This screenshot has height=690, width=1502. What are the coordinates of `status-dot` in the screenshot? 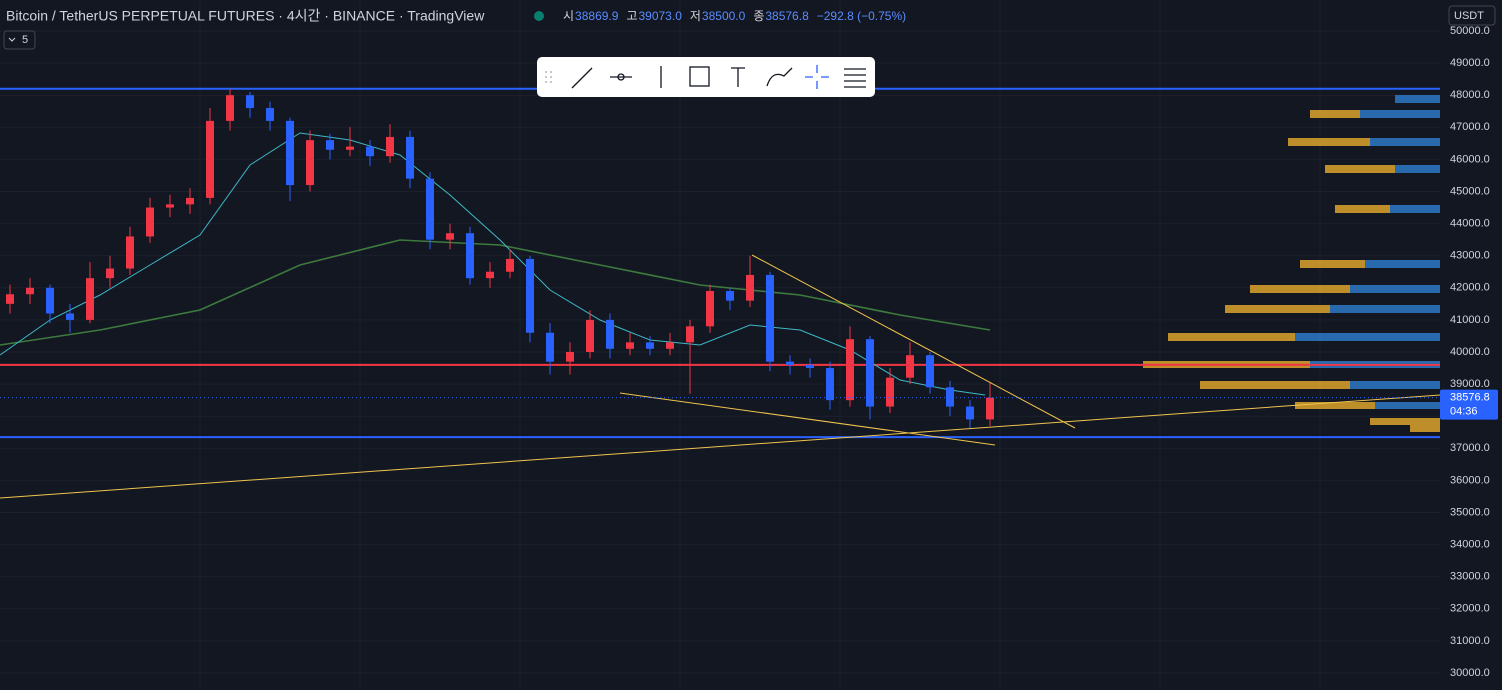 It's located at (539, 16).